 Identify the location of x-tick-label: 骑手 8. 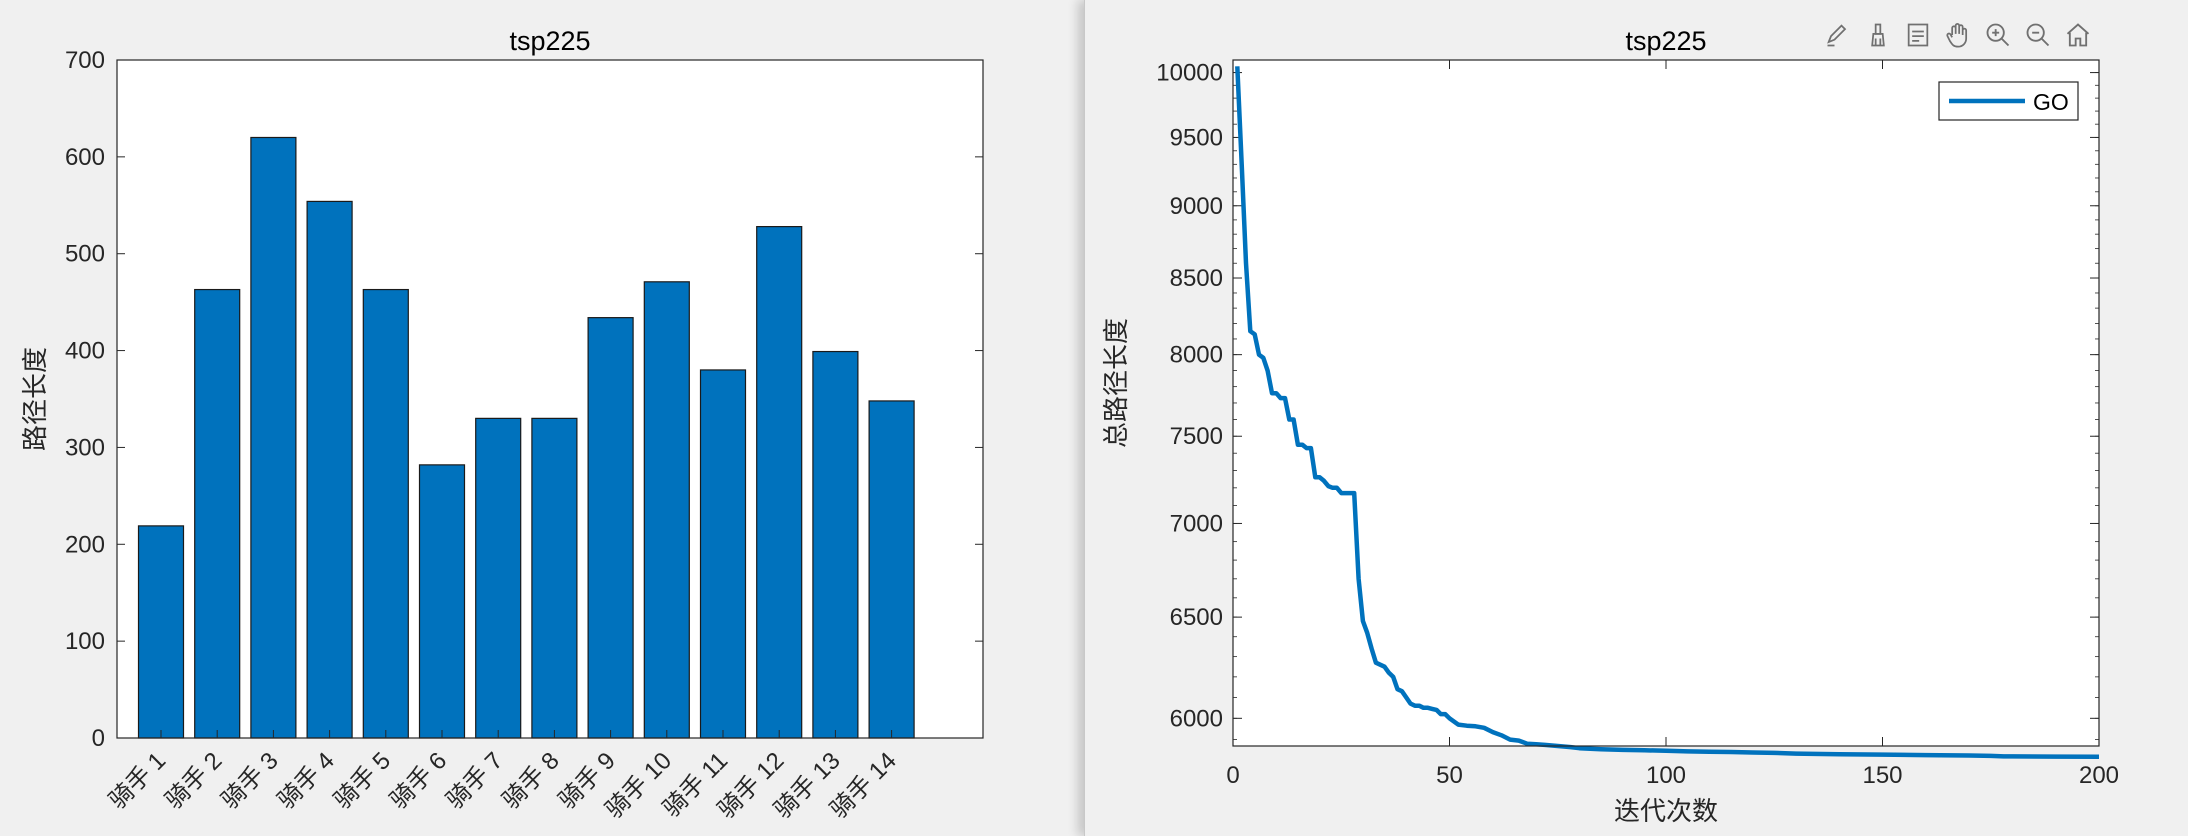
(530, 780).